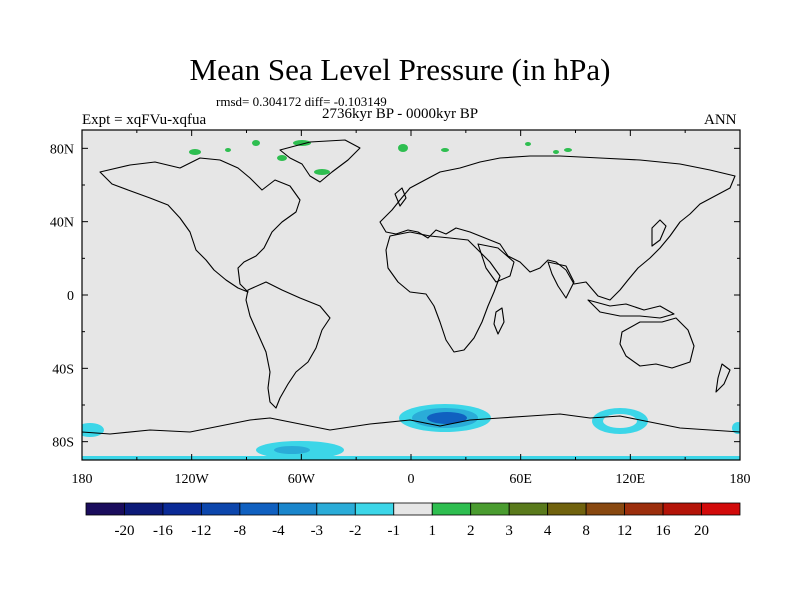  I want to click on colorbar-label: -2, so click(355, 531).